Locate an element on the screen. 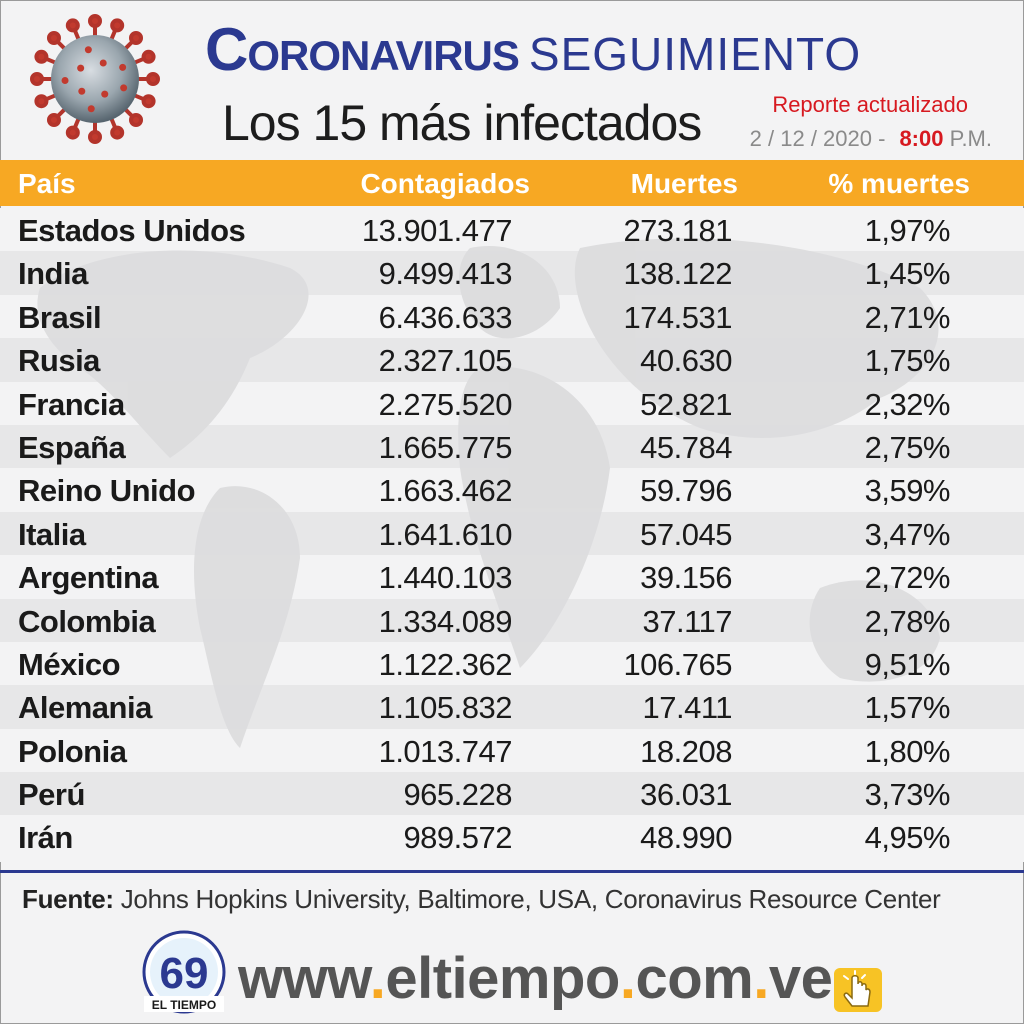 The width and height of the screenshot is (1024, 1024). country-cell: Polonia is located at coordinates (72, 751).